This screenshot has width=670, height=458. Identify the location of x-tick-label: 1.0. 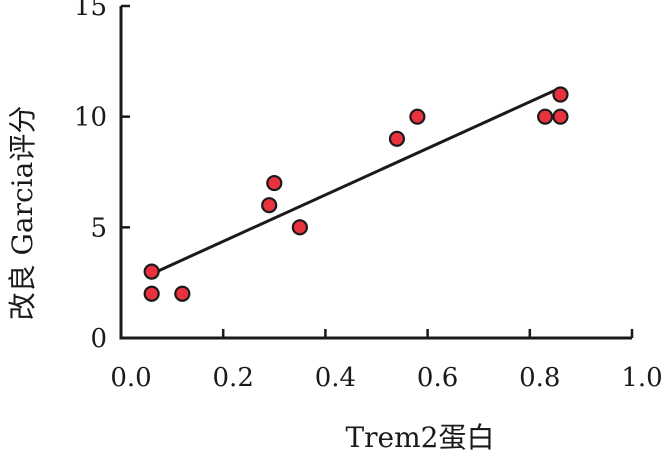
(641, 378).